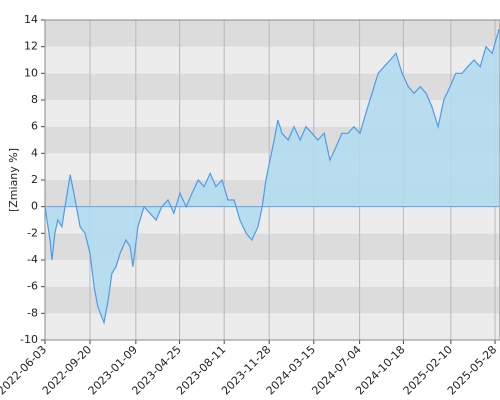 The image size is (500, 400). Describe the element at coordinates (32, 259) in the screenshot. I see `y-tick-label: -4` at that location.